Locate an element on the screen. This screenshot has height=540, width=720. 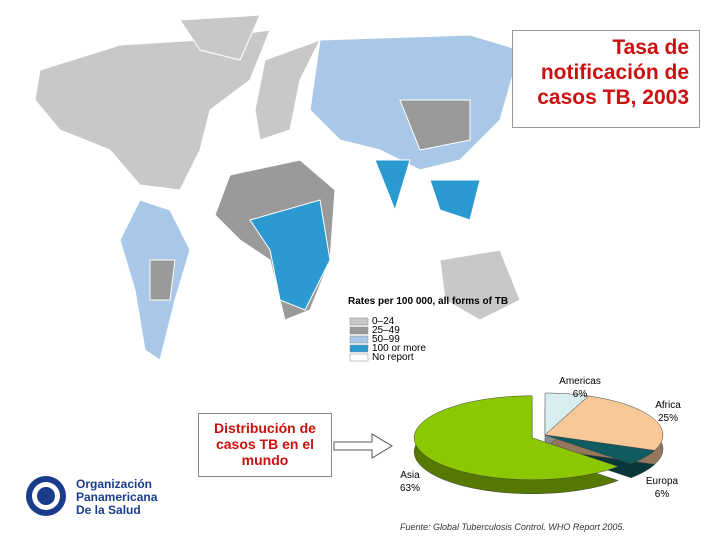
pie-label: Europa is located at coordinates (662, 481).